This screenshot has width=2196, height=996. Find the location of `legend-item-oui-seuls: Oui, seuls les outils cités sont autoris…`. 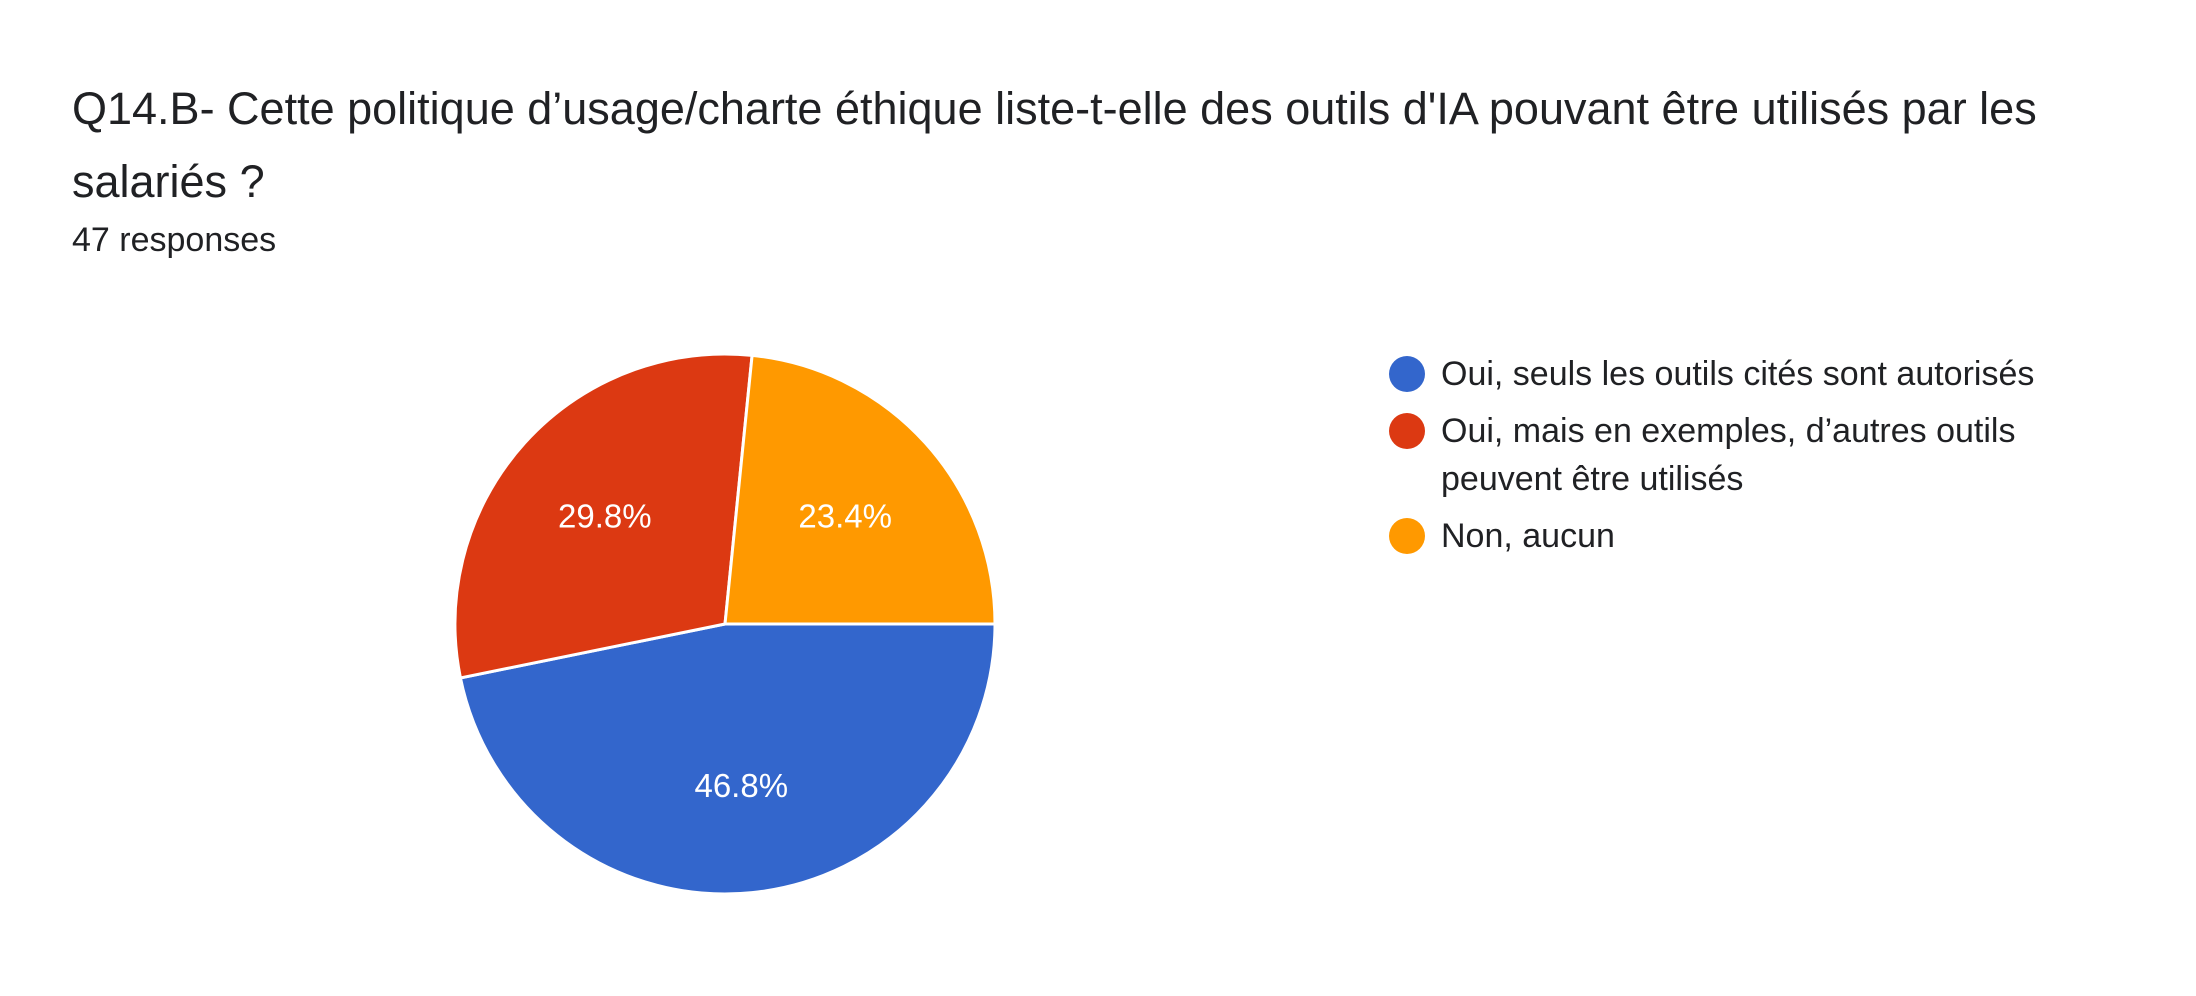

legend-item-oui-seuls: Oui, seuls les outils cités sont autoris… is located at coordinates (1745, 374).